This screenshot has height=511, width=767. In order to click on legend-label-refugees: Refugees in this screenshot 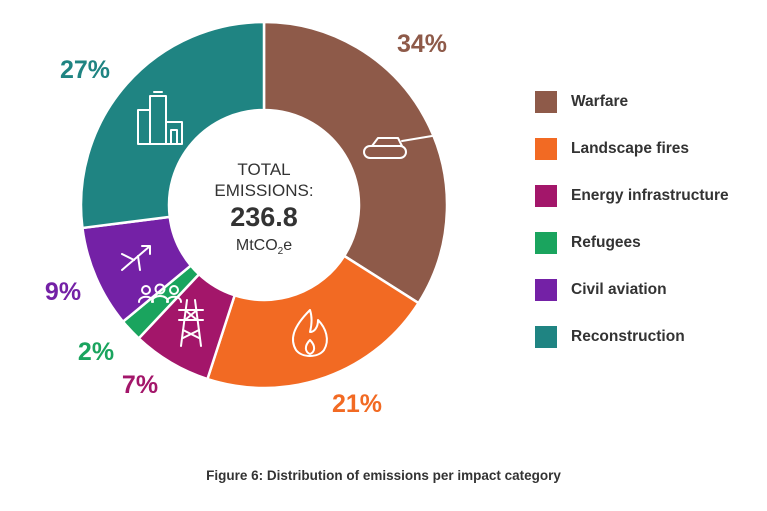, I will do `click(606, 242)`.